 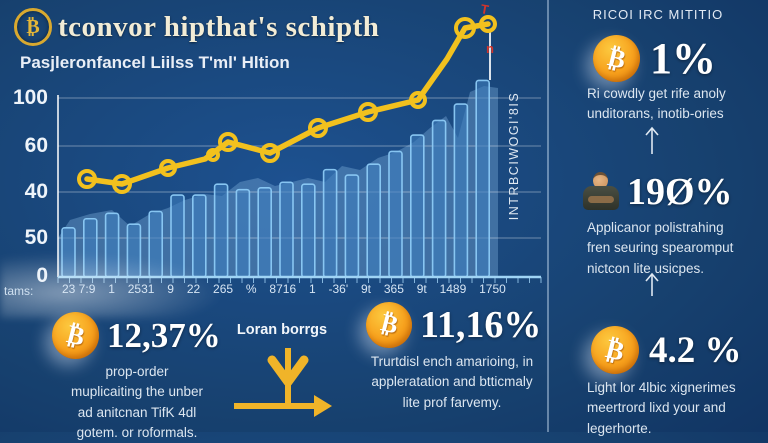 What do you see at coordinates (481, 325) in the screenshot?
I see `stat-value: 11,16%` at bounding box center [481, 325].